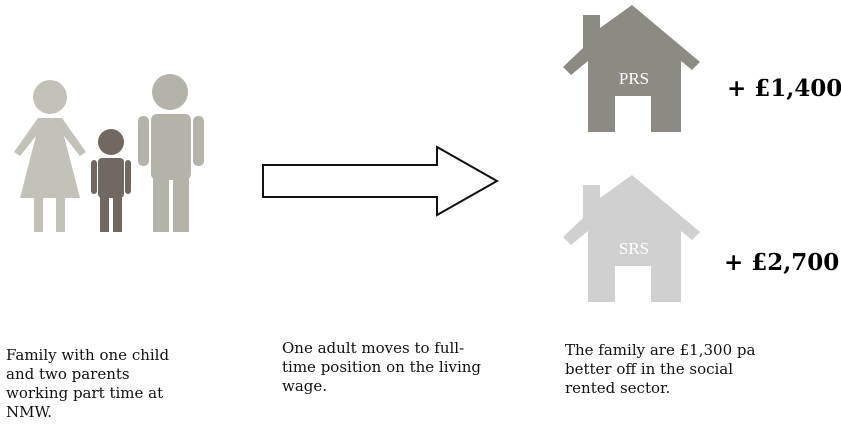  Describe the element at coordinates (68, 374) in the screenshot. I see `caption-line: and two parents` at that location.